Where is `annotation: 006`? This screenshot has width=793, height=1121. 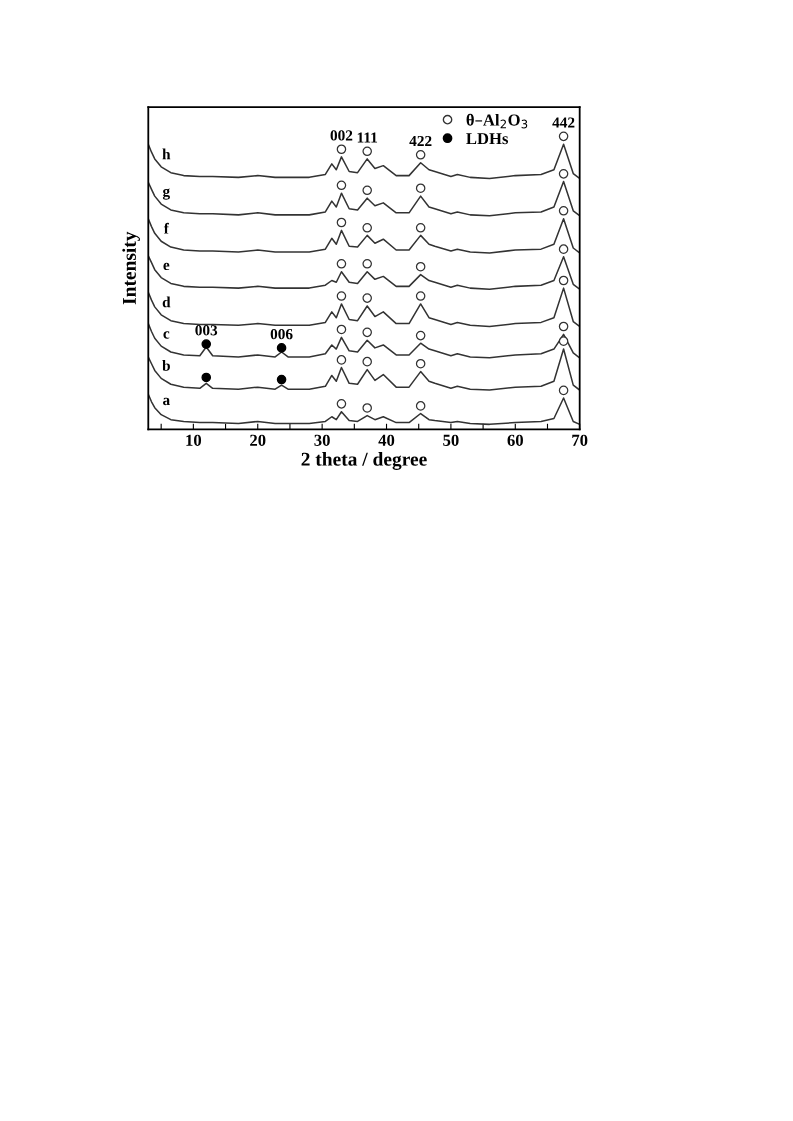
annotation: 006 is located at coordinates (281, 334).